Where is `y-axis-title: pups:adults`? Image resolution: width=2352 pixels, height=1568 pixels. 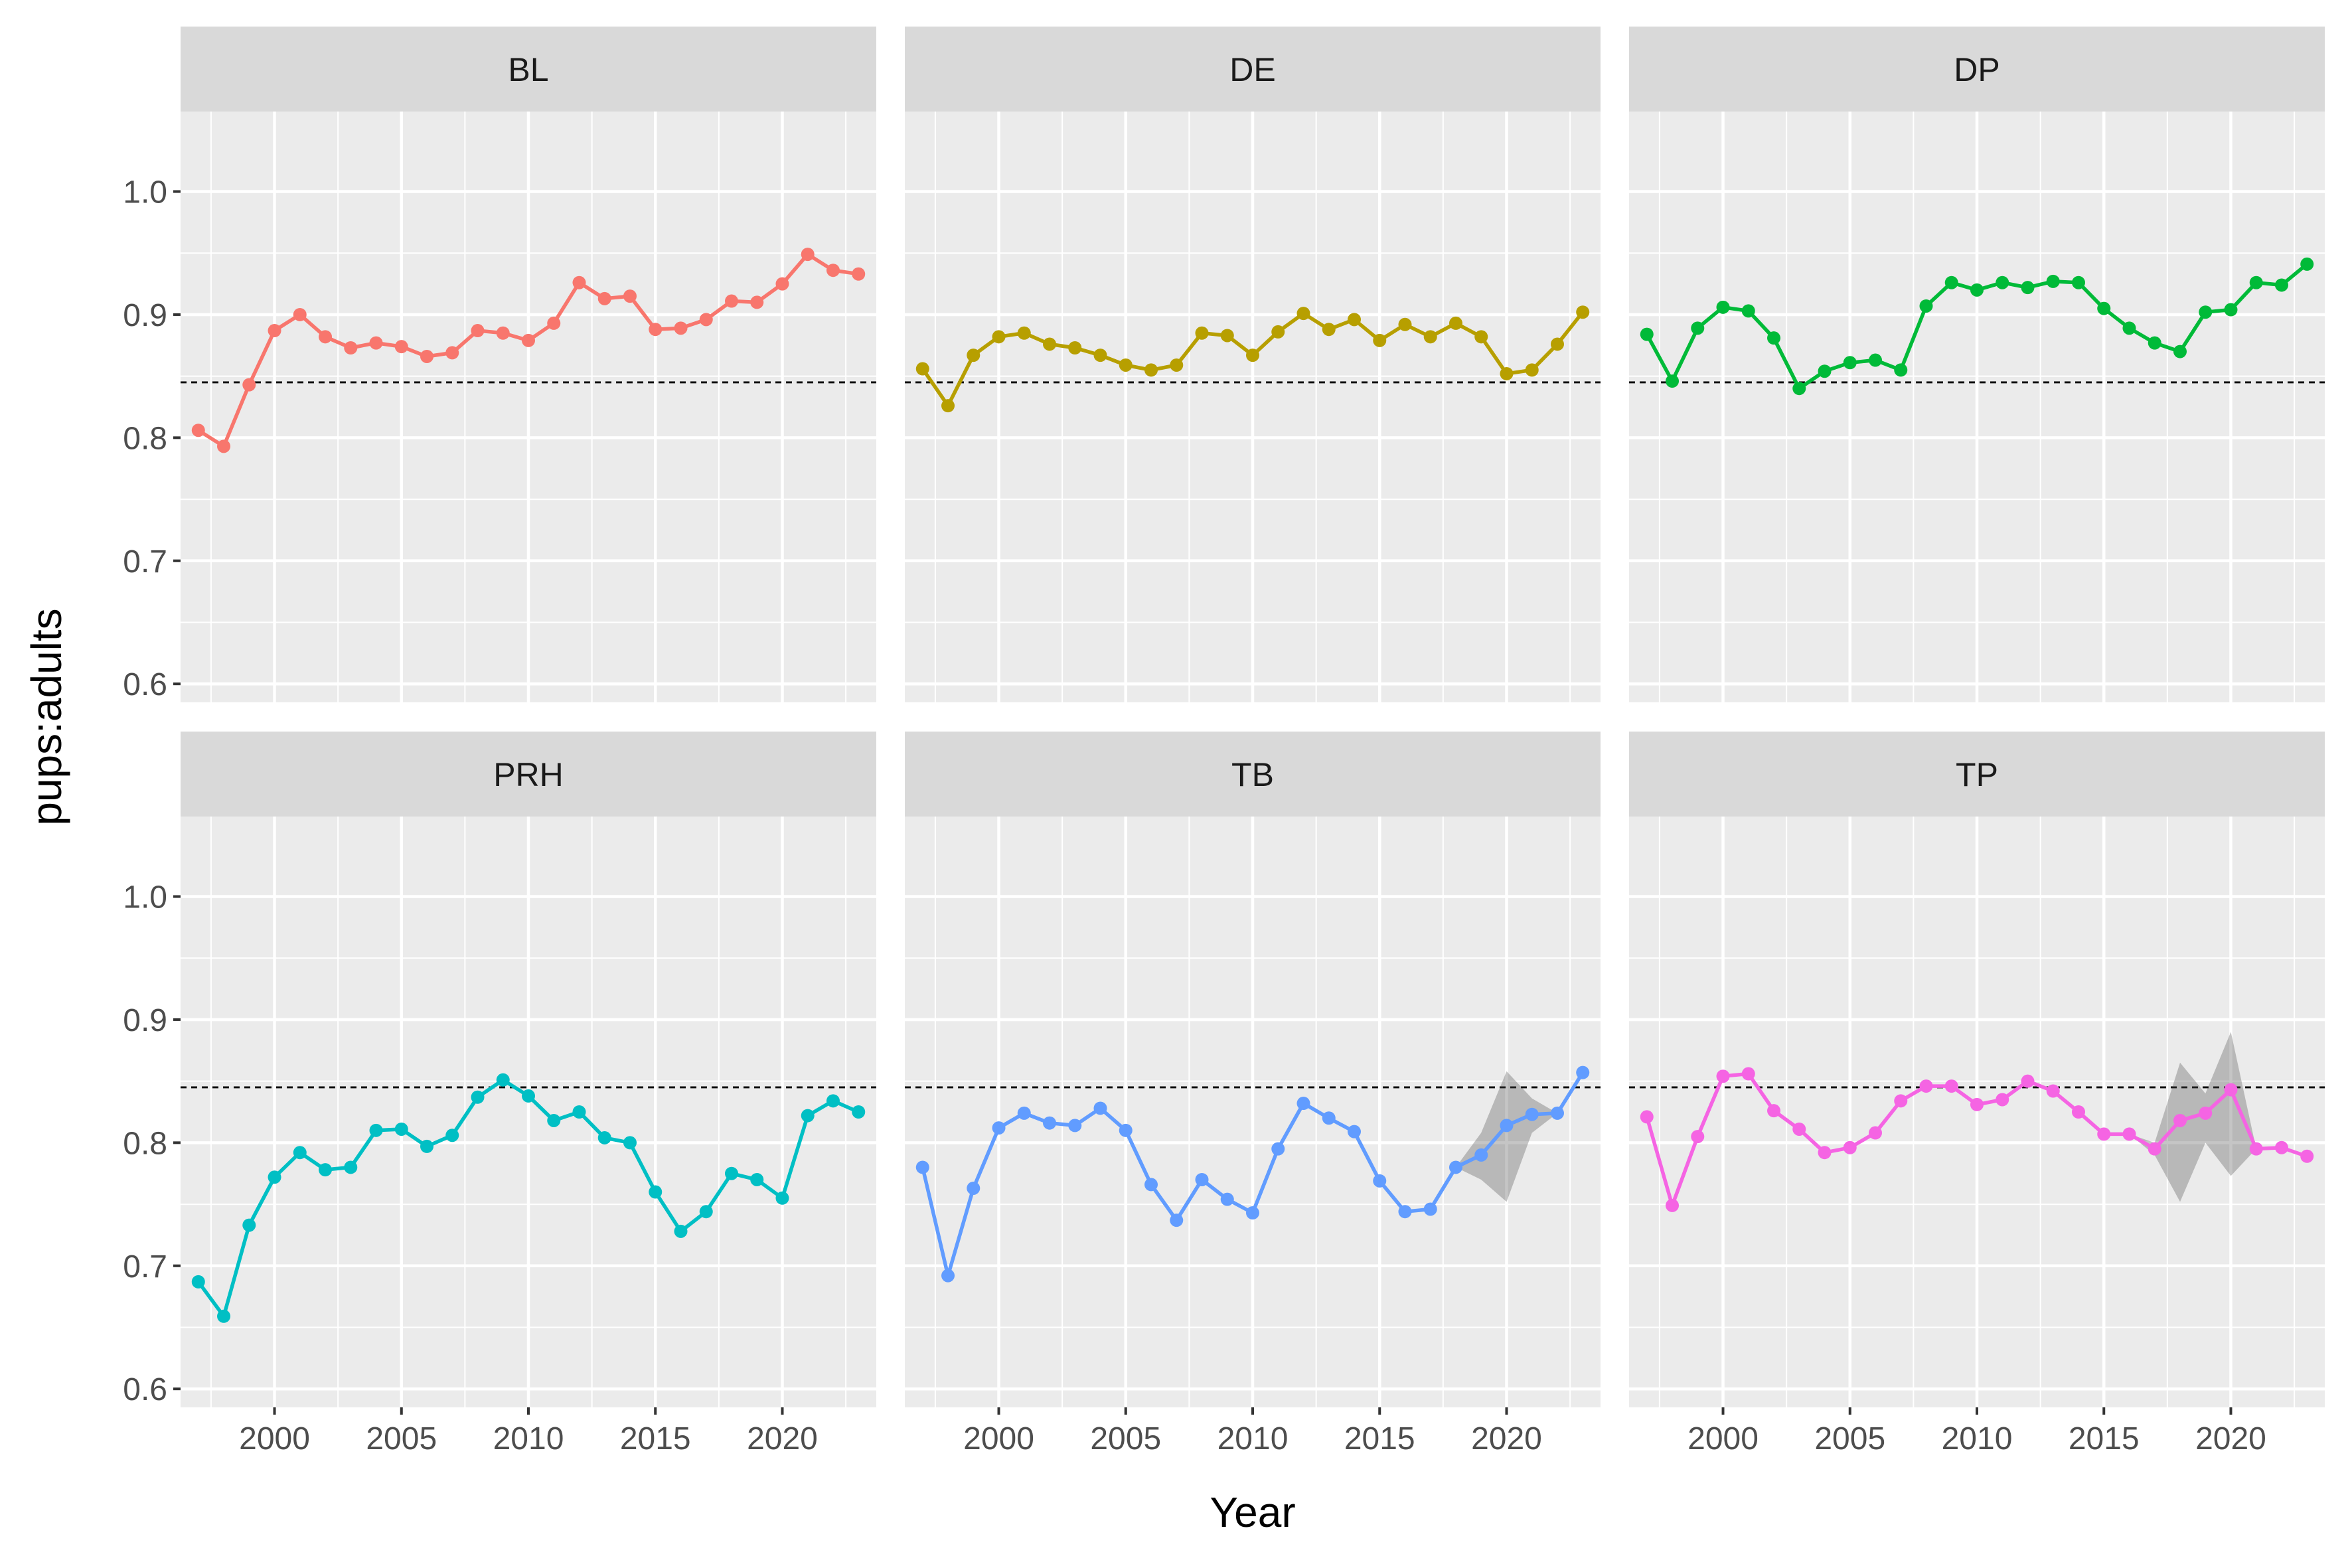 y-axis-title: pups:adults is located at coordinates (47, 716).